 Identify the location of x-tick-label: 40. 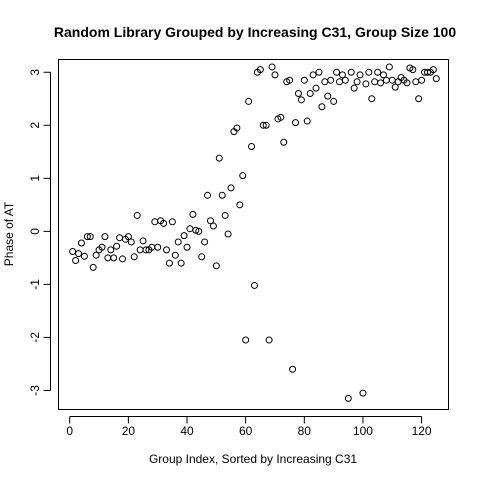
(187, 431).